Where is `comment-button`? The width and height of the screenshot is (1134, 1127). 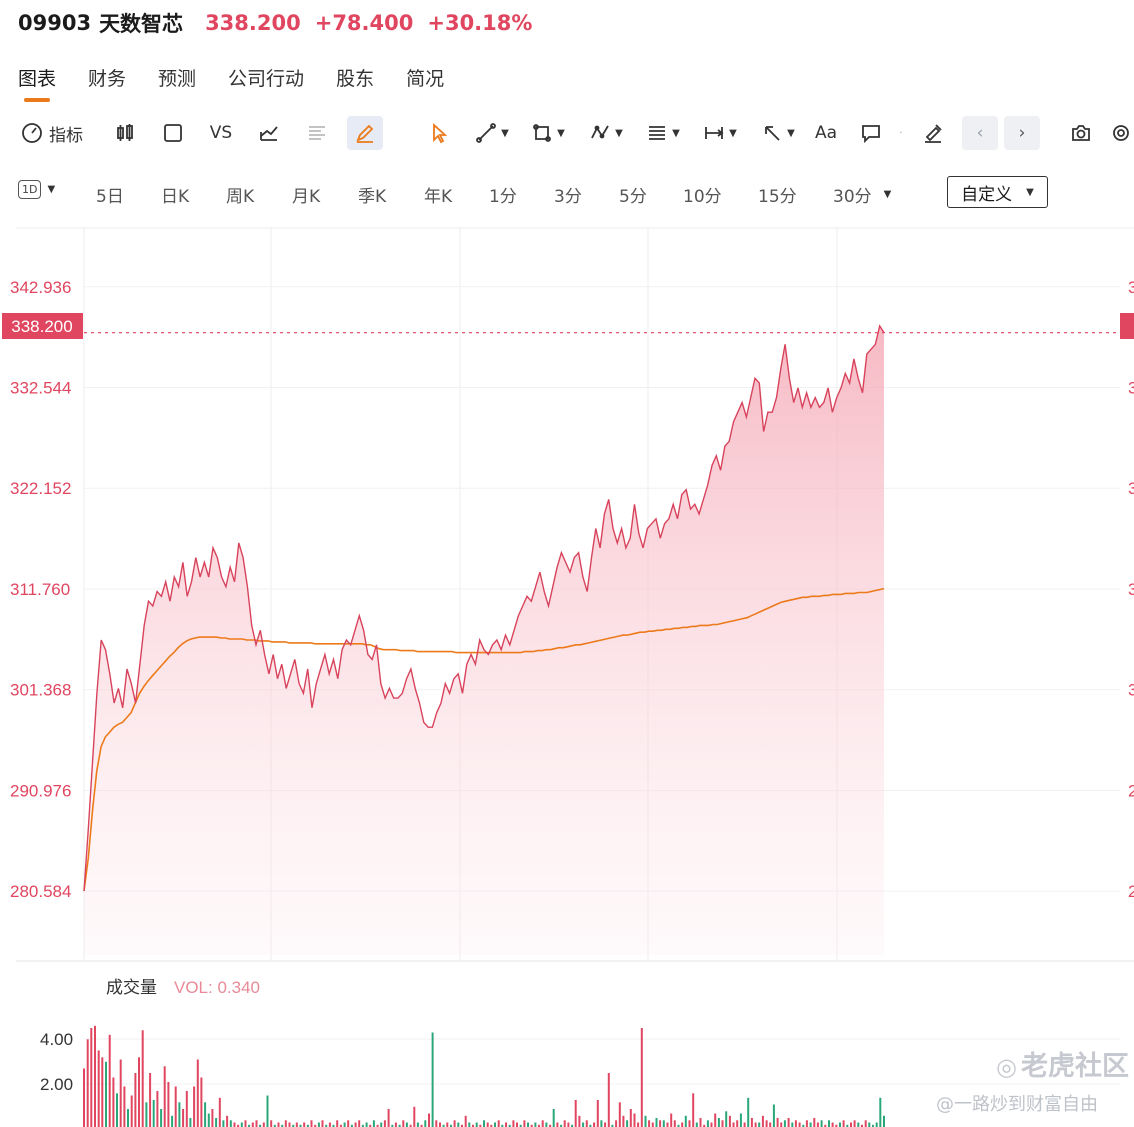
comment-button is located at coordinates (871, 133).